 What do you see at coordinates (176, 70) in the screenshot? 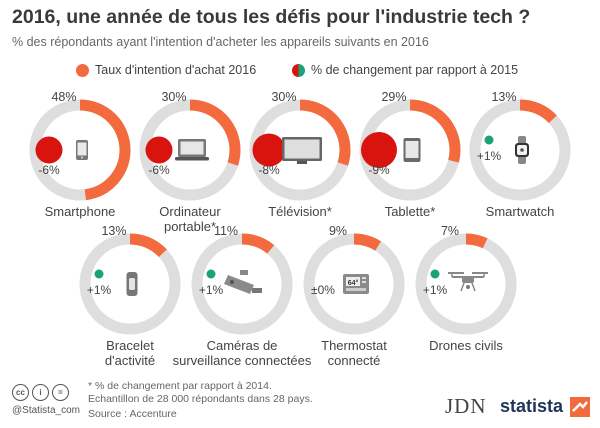
I see `legend-intent-label: Taux d'intention d'achat 2016` at bounding box center [176, 70].